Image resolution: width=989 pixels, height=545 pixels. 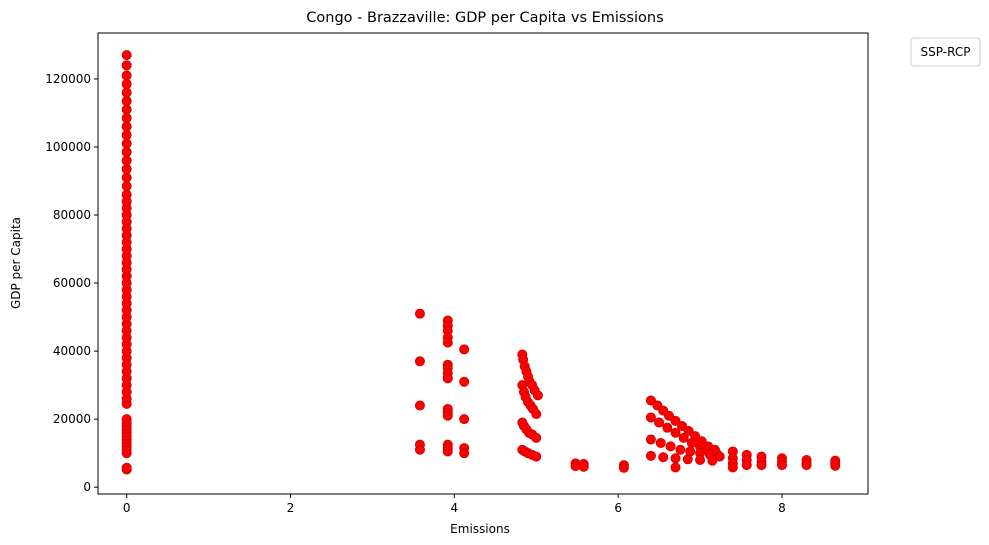 I want to click on x-axis: 0 2 4 6 8, so click(x=454, y=504).